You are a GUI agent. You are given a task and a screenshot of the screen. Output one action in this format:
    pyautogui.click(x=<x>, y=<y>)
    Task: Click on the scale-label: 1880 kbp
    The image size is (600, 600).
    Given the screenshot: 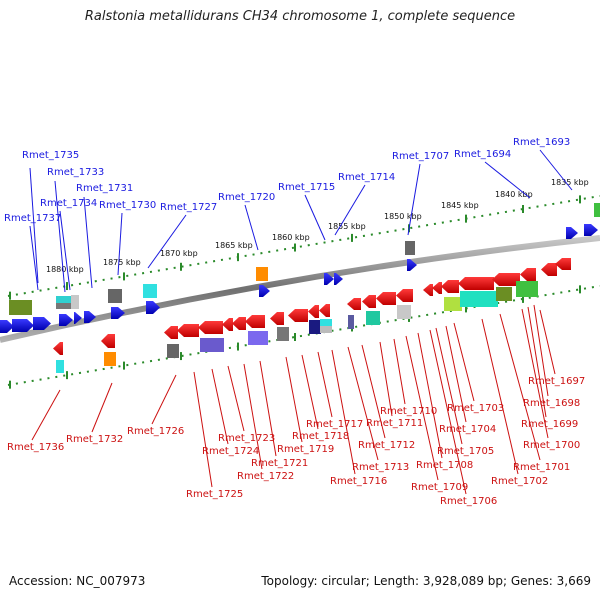 What is the action you would take?
    pyautogui.click(x=65, y=269)
    